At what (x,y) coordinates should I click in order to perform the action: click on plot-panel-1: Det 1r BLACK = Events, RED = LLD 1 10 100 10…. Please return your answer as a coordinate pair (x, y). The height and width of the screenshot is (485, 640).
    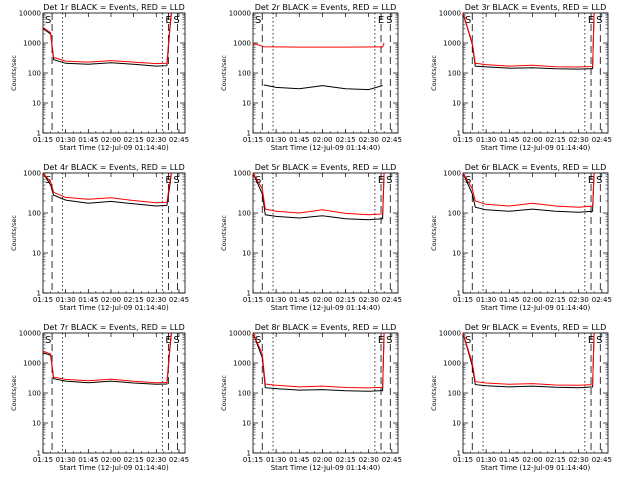
    Looking at the image, I should click on (99, 77).